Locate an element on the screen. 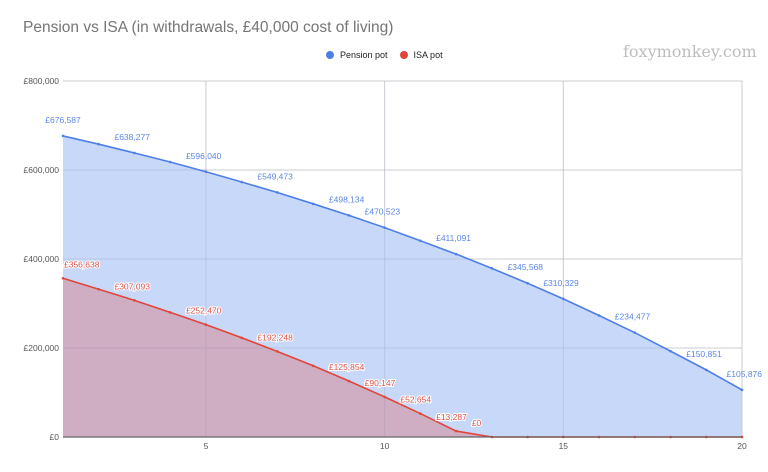 The height and width of the screenshot is (472, 768). x-tick-label: 5 is located at coordinates (206, 446).